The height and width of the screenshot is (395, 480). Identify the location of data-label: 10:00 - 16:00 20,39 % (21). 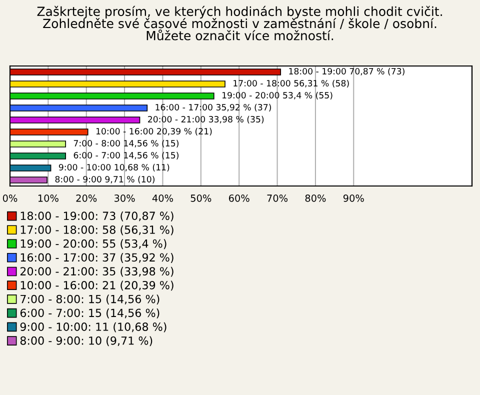
(154, 132).